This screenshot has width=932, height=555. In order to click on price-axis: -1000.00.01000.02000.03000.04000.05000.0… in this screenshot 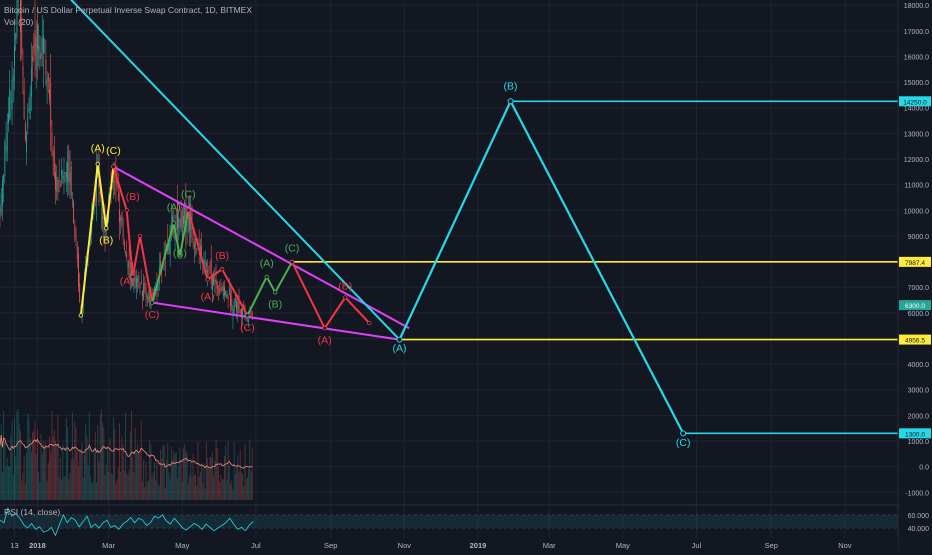, I will do `click(915, 275)`.